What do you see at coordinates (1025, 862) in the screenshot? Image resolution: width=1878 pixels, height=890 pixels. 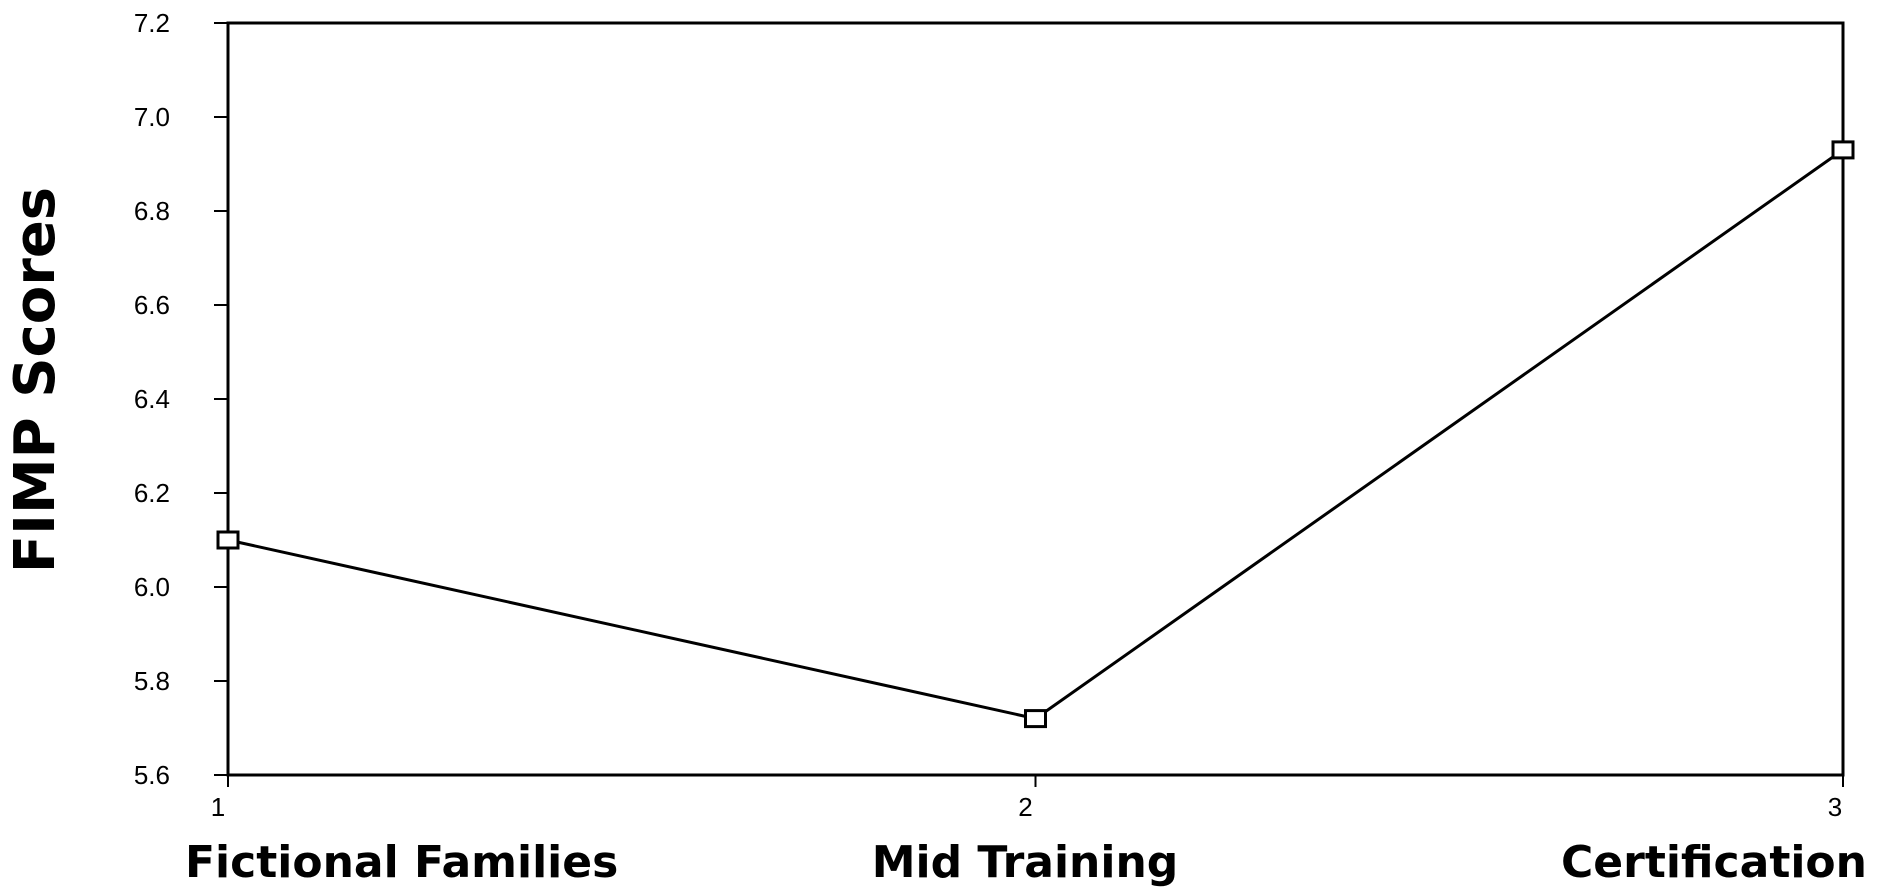 I see `x-category-label: Mid Training` at bounding box center [1025, 862].